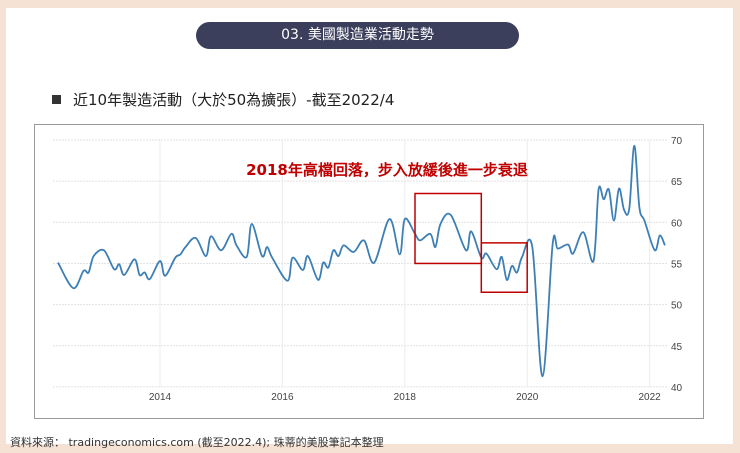 The height and width of the screenshot is (453, 740). What do you see at coordinates (677, 182) in the screenshot?
I see `y-tick-label: 65` at bounding box center [677, 182].